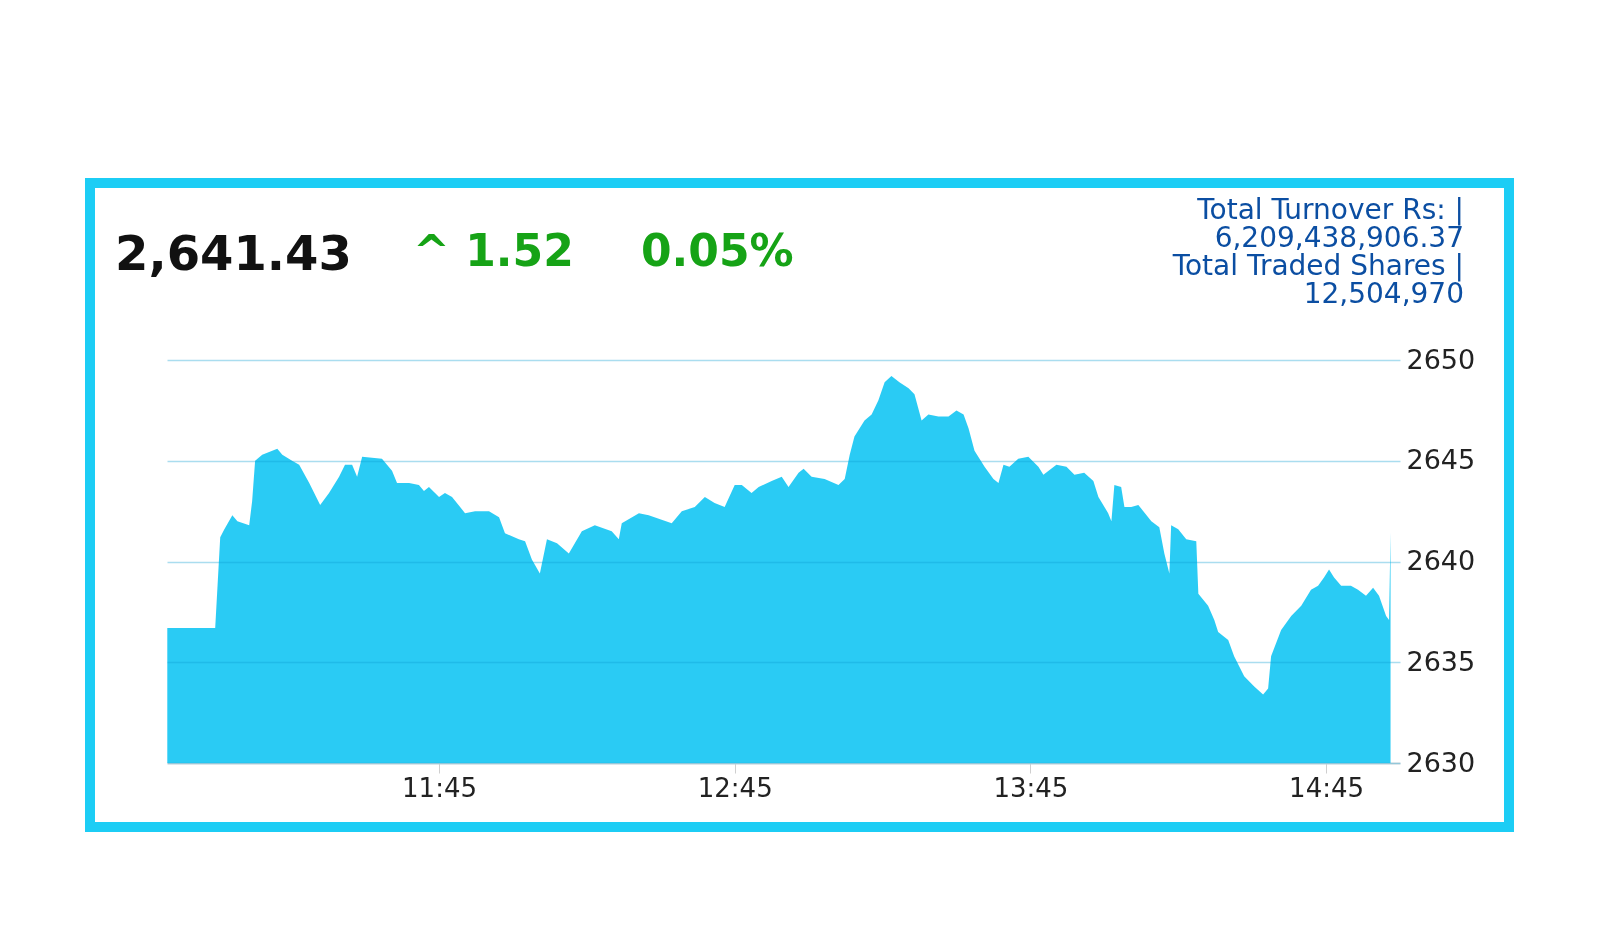  What do you see at coordinates (1330, 209) in the screenshot?
I see `text: Total Turnover Rs: |` at bounding box center [1330, 209].